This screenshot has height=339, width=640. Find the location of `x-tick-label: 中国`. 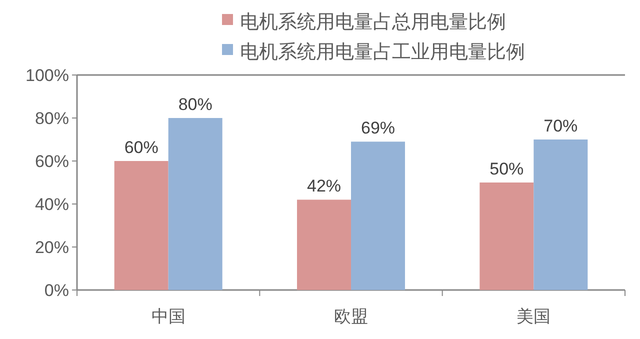

x-tick-label: 中国 is located at coordinates (168, 317).